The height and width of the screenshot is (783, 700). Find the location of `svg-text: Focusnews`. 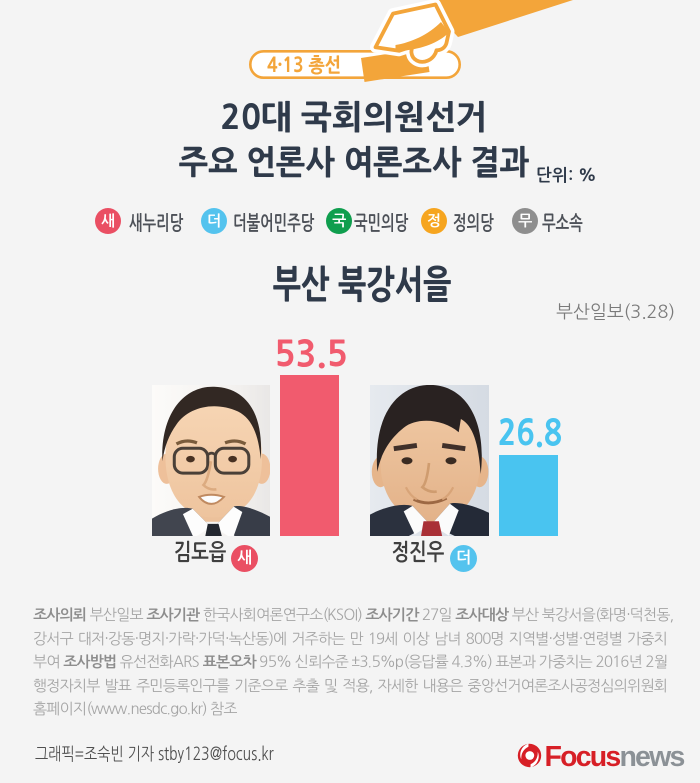

svg-text: Focusnews is located at coordinates (615, 756).